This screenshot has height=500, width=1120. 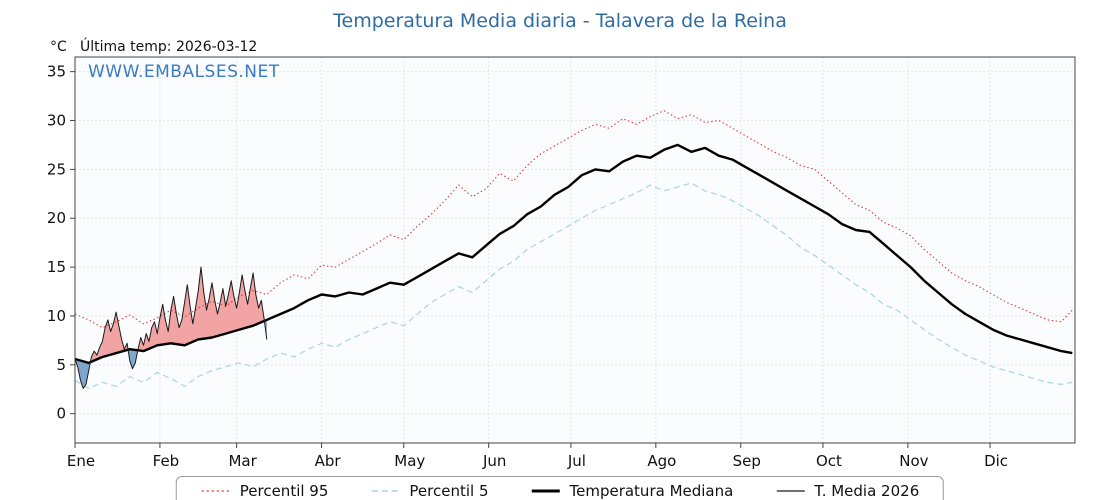 I want to click on legend-item-percentil5: Percentil 5, so click(x=429, y=491).